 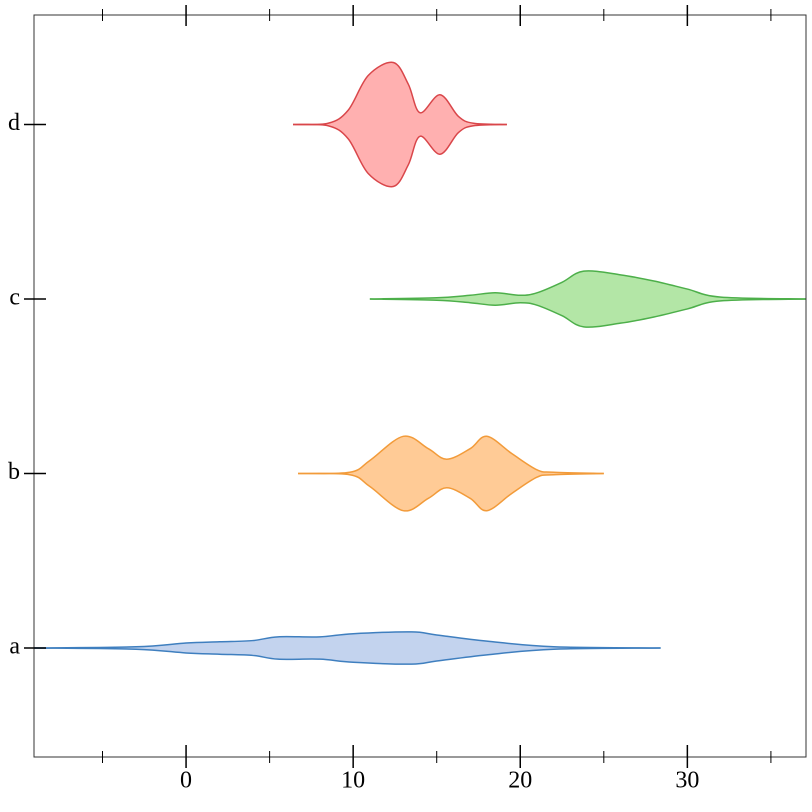 I want to click on y-tick-label: d, so click(x=14, y=123).